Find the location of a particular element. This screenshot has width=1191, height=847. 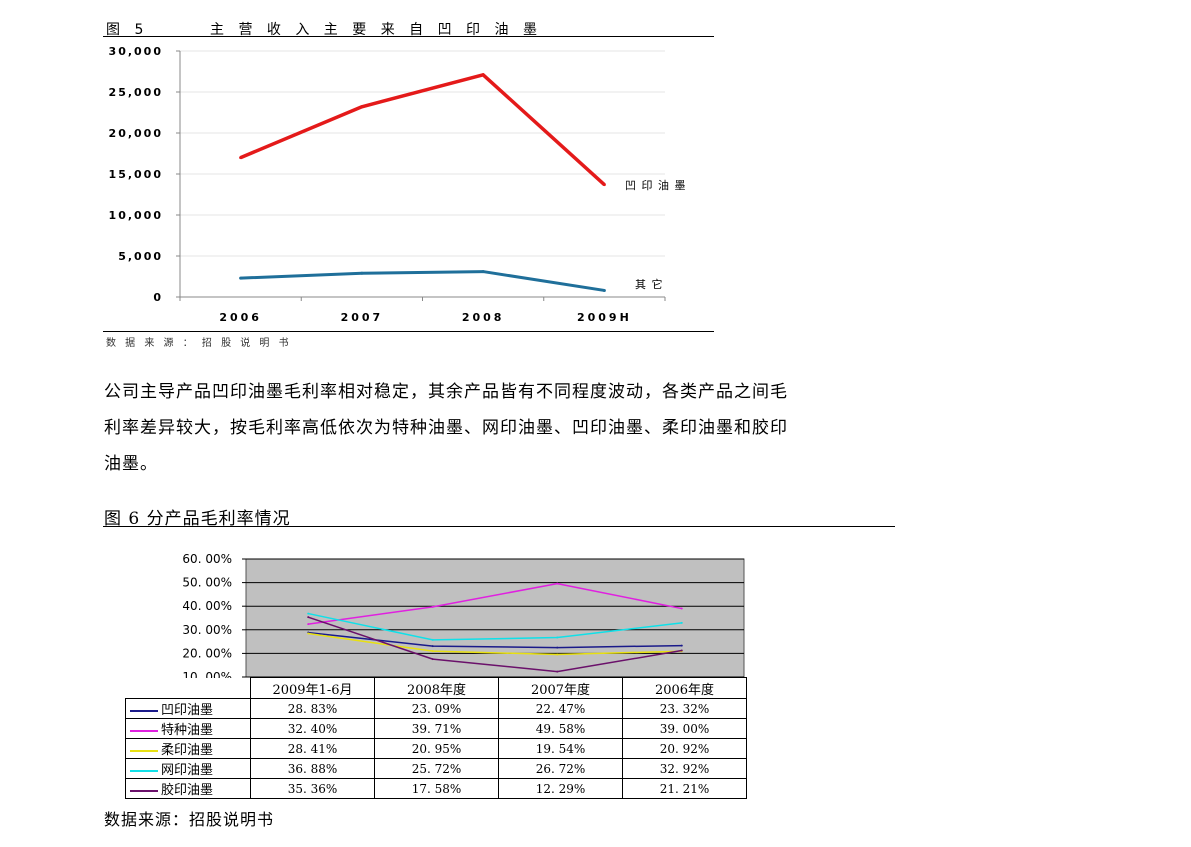

table-header-cell: 2007年度 is located at coordinates (560, 688).